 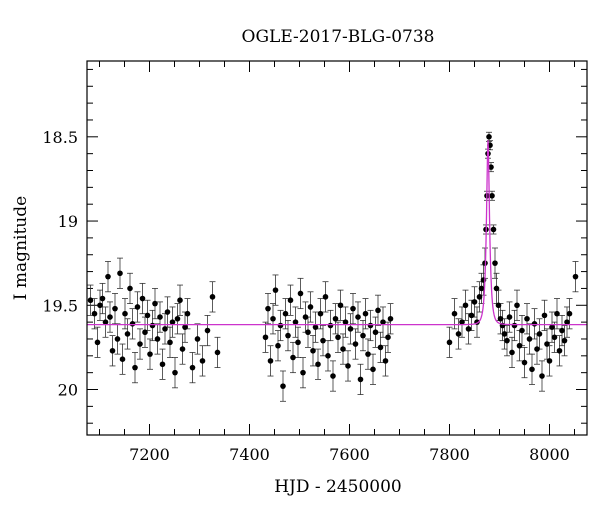 I want to click on y-tick-label: 18.5, so click(x=60, y=137).